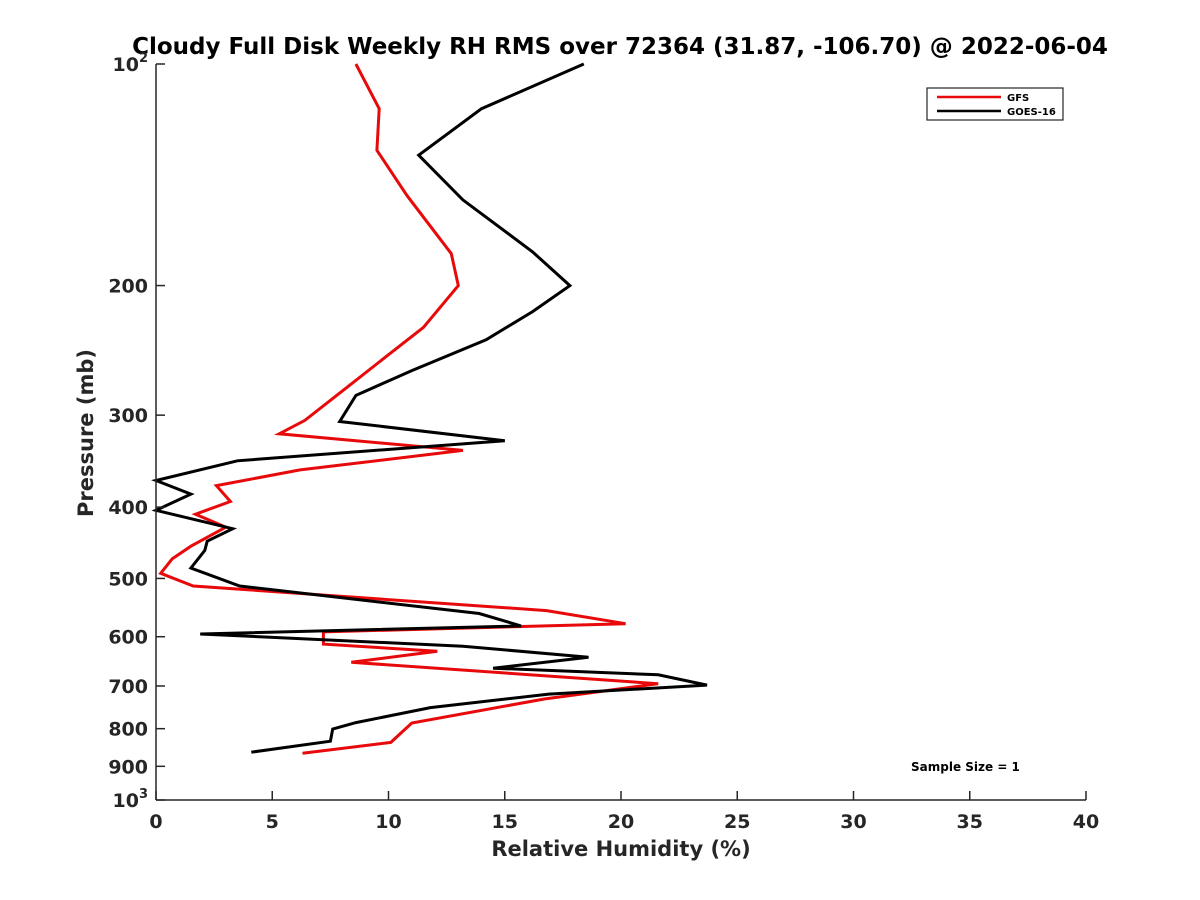 The image size is (1200, 900). I want to click on y-tick-label: 200, so click(128, 287).